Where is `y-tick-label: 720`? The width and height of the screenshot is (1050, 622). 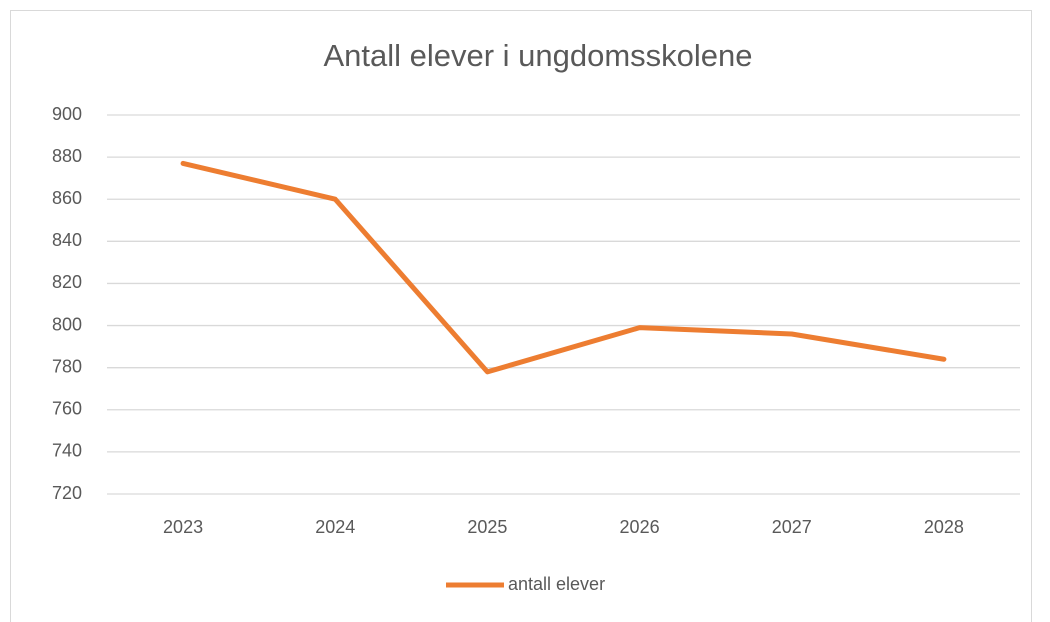
y-tick-label: 720 is located at coordinates (67, 493).